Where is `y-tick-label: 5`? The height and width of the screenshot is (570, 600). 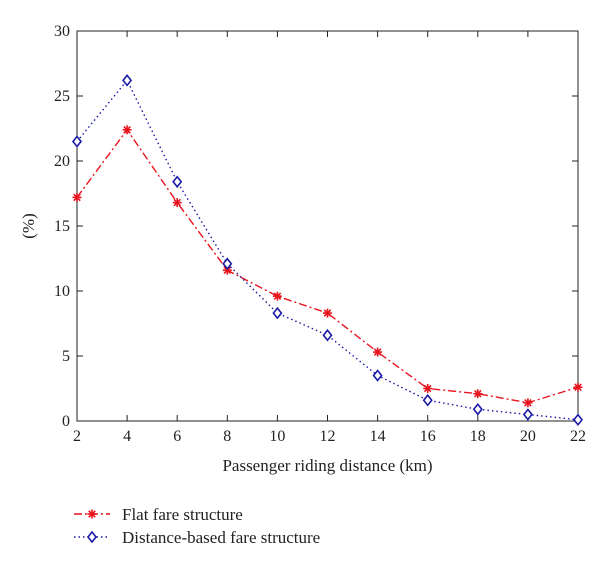 y-tick-label: 5 is located at coordinates (66, 356).